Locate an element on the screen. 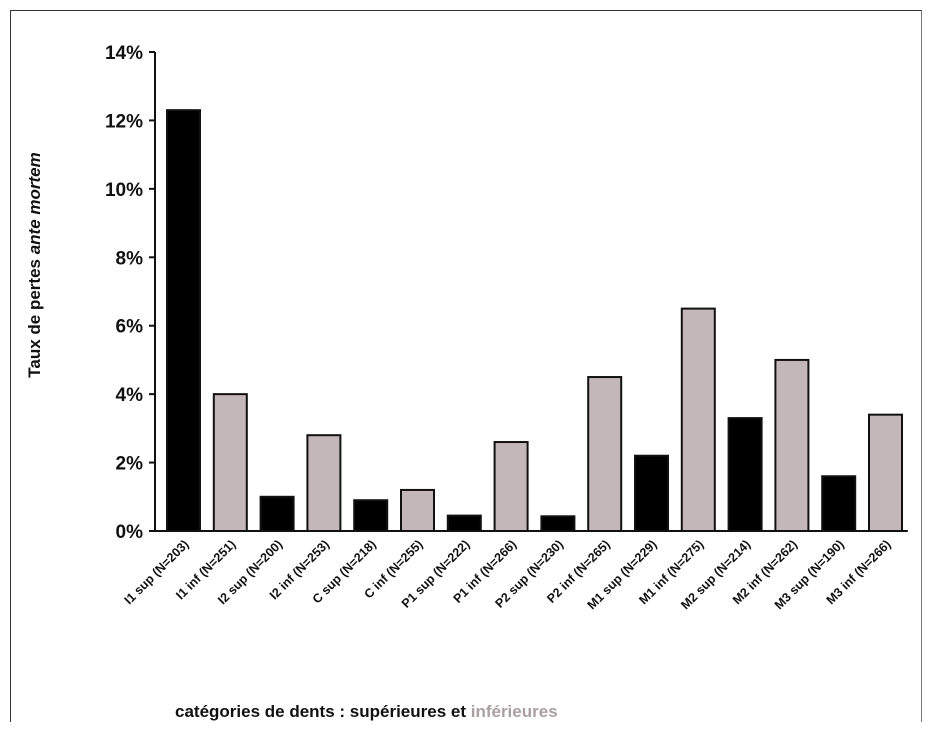  y-tick-label: 10% is located at coordinates (124, 190).